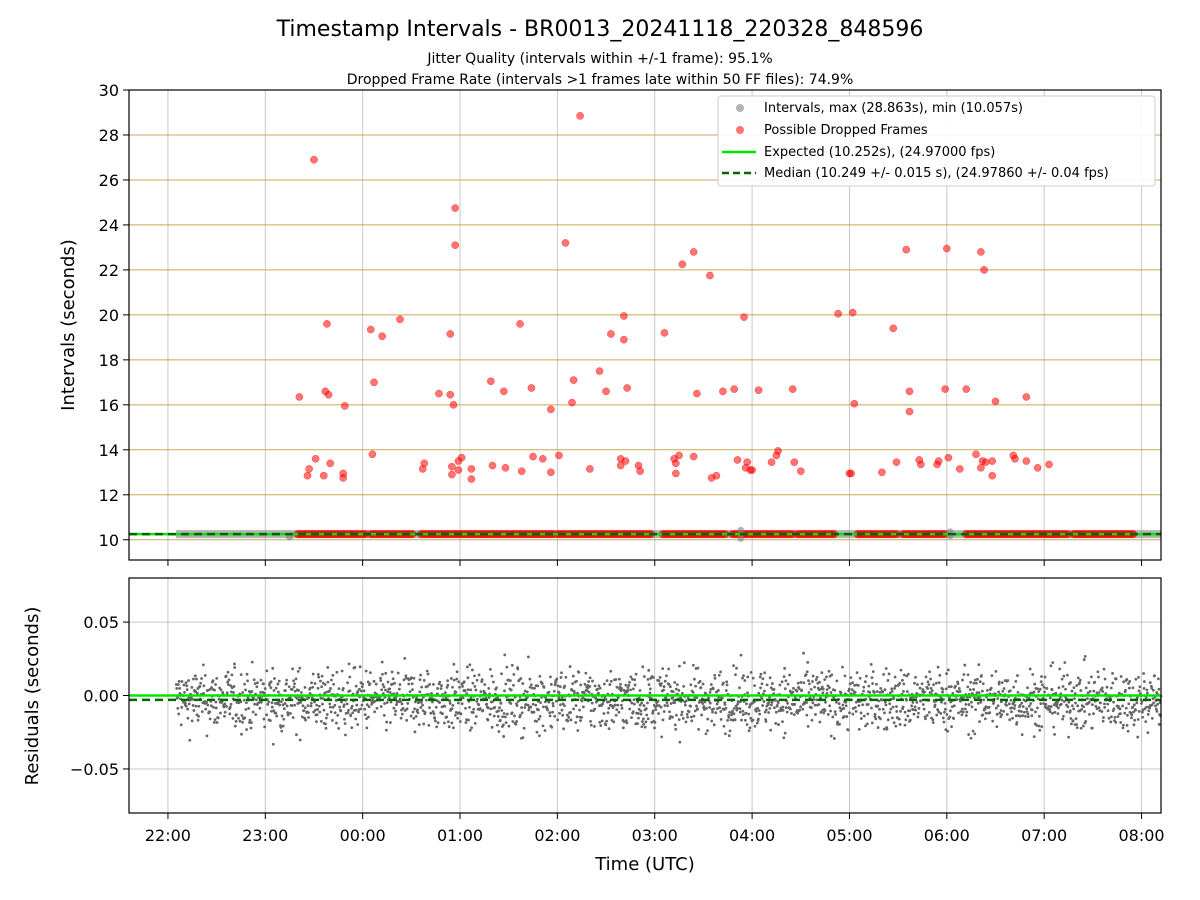 This screenshot has height=900, width=1200. Describe the element at coordinates (655, 835) in the screenshot. I see `x-tick-label: 03:00` at that location.